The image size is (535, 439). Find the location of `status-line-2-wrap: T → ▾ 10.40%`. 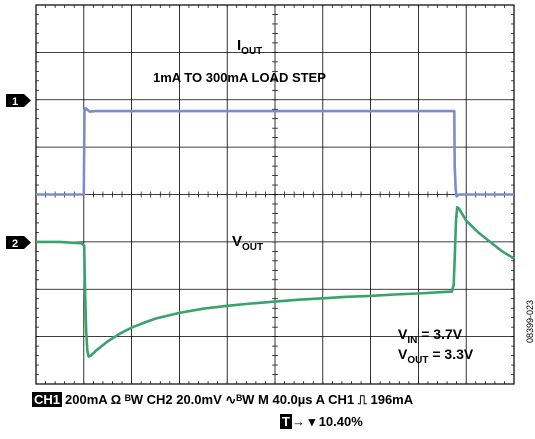

status-line-2-wrap: T → ▾ 10.40% is located at coordinates (321, 422).